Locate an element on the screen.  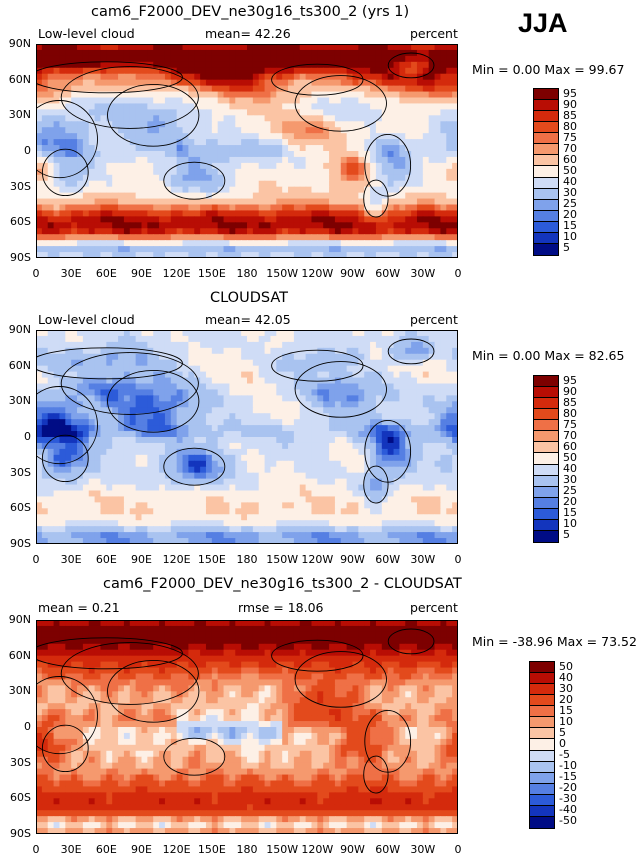
panel-1-mean-label: mean= 42.26 is located at coordinates (248, 33).